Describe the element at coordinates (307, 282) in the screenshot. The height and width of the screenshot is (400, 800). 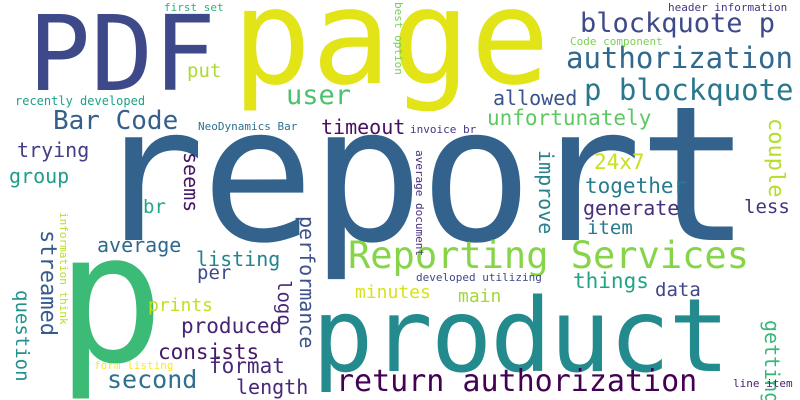
I see `word-performance: performance` at that location.